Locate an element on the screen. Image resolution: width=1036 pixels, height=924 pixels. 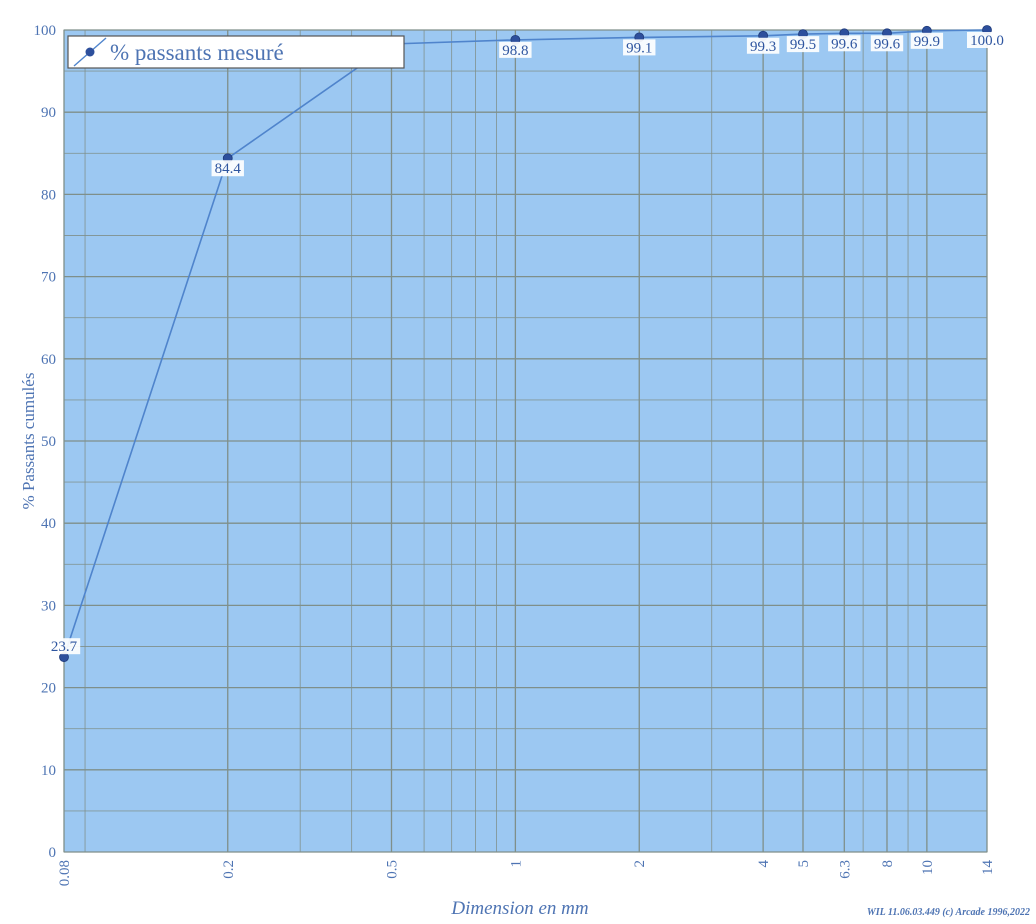
legend: % passants mesuré is located at coordinates (236, 52).